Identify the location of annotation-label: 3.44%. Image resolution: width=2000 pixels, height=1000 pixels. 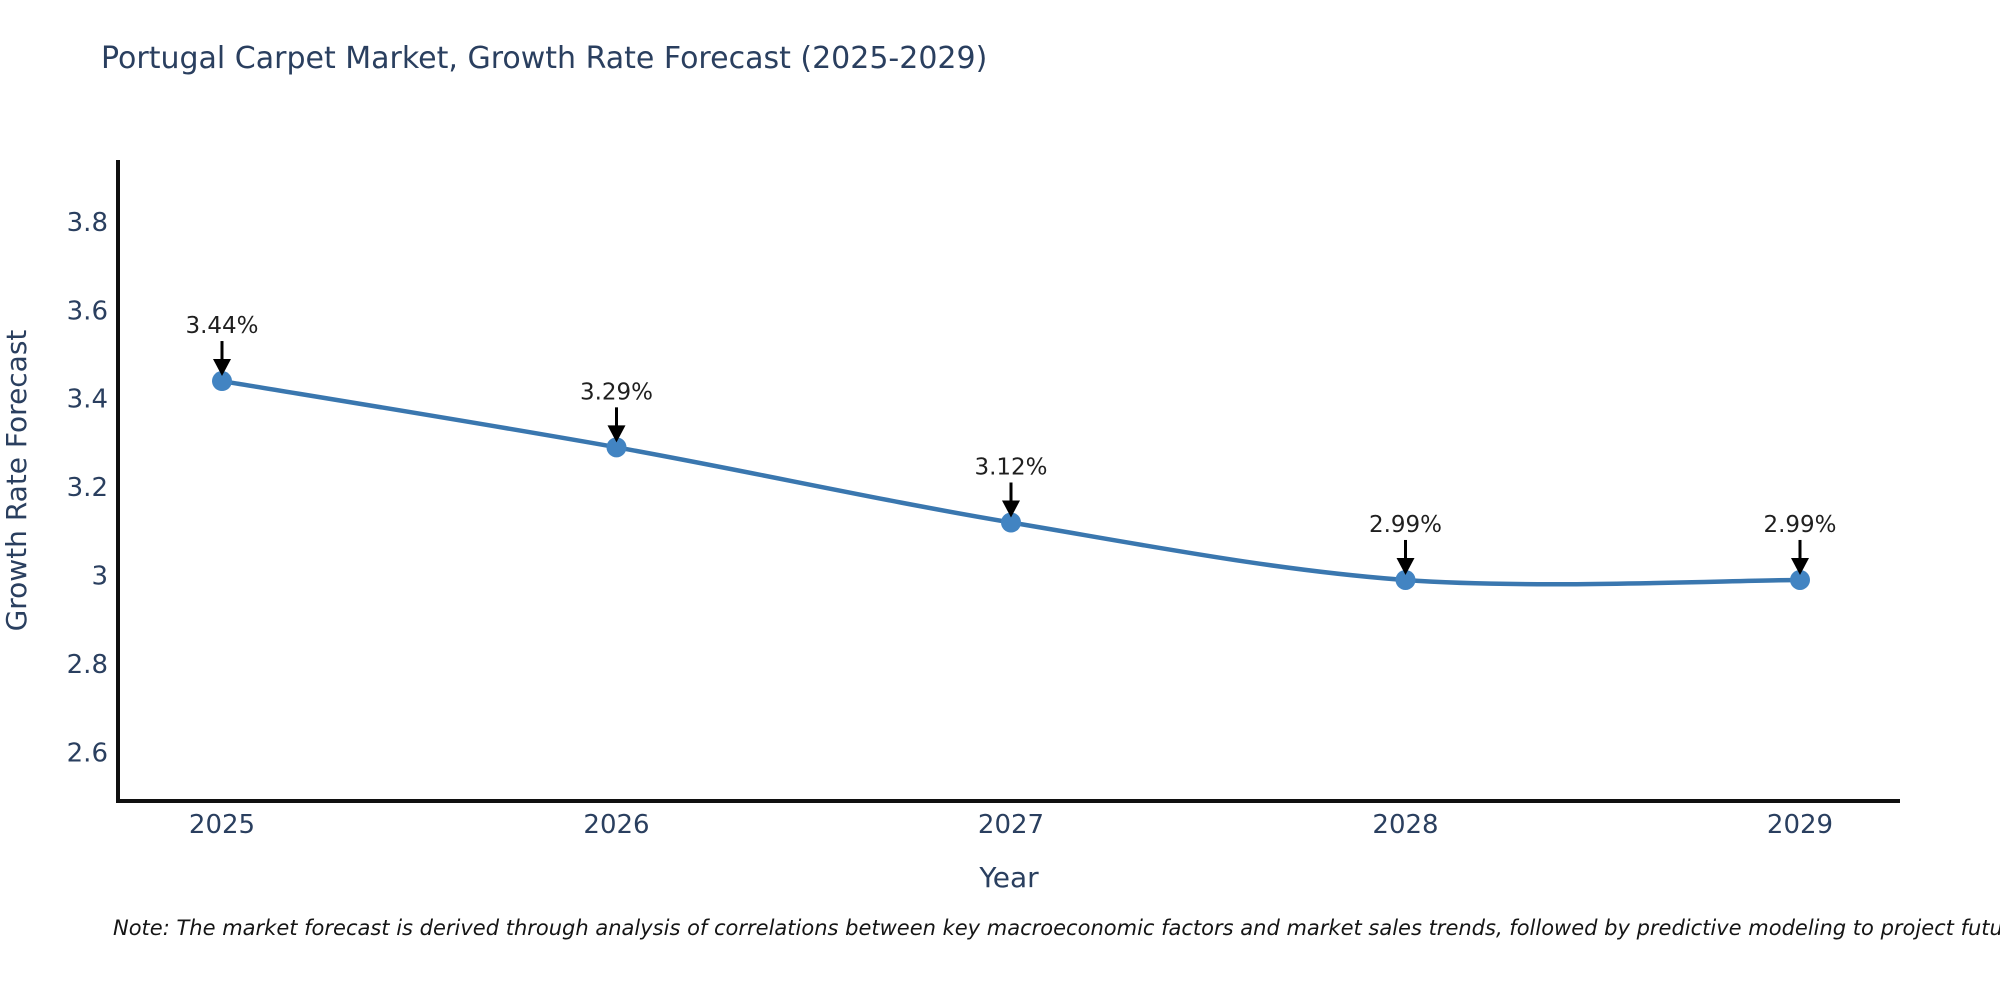
(221, 326).